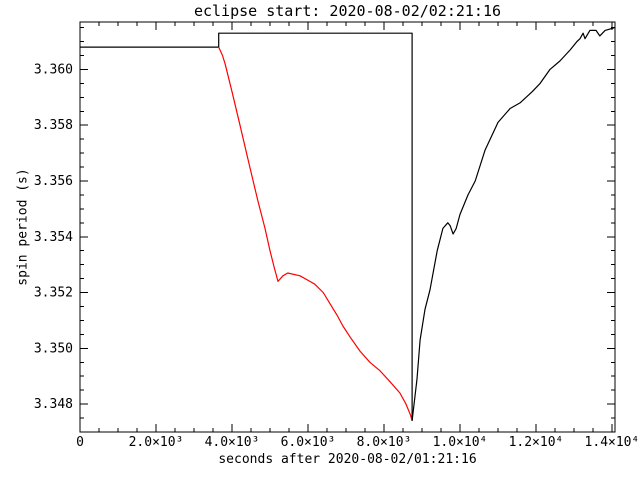  Describe the element at coordinates (612, 442) in the screenshot. I see `x-tick-label: 1.4×10⁴` at that location.